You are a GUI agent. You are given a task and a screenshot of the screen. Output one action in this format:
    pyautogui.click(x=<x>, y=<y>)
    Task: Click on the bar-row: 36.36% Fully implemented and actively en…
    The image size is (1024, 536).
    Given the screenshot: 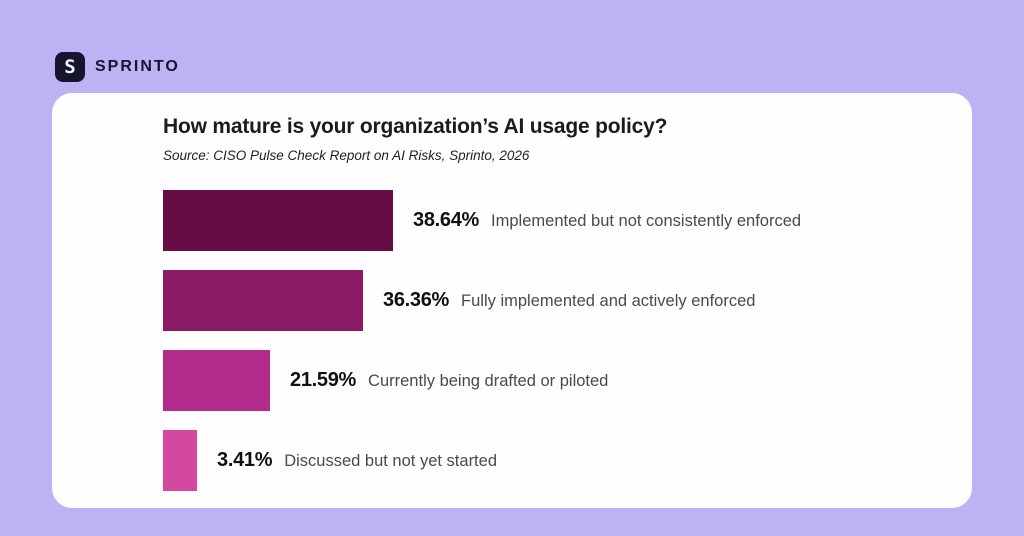 What is the action you would take?
    pyautogui.click(x=557, y=300)
    